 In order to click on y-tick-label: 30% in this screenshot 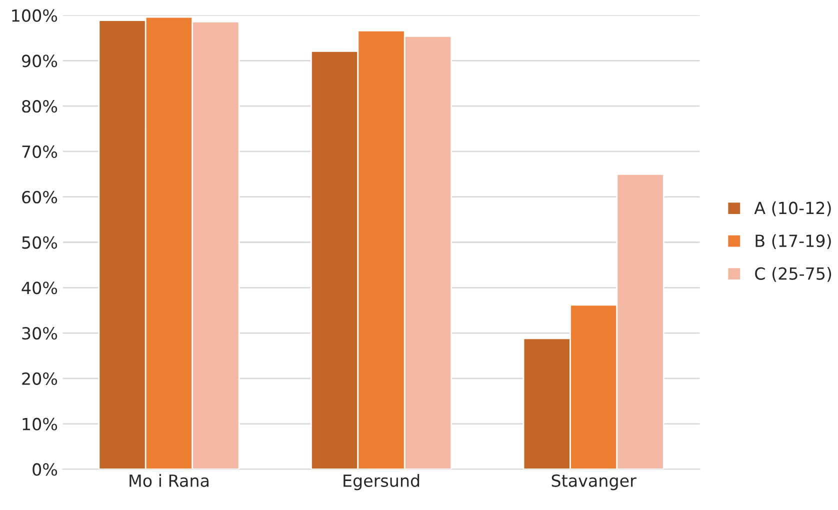, I will do `click(40, 333)`.